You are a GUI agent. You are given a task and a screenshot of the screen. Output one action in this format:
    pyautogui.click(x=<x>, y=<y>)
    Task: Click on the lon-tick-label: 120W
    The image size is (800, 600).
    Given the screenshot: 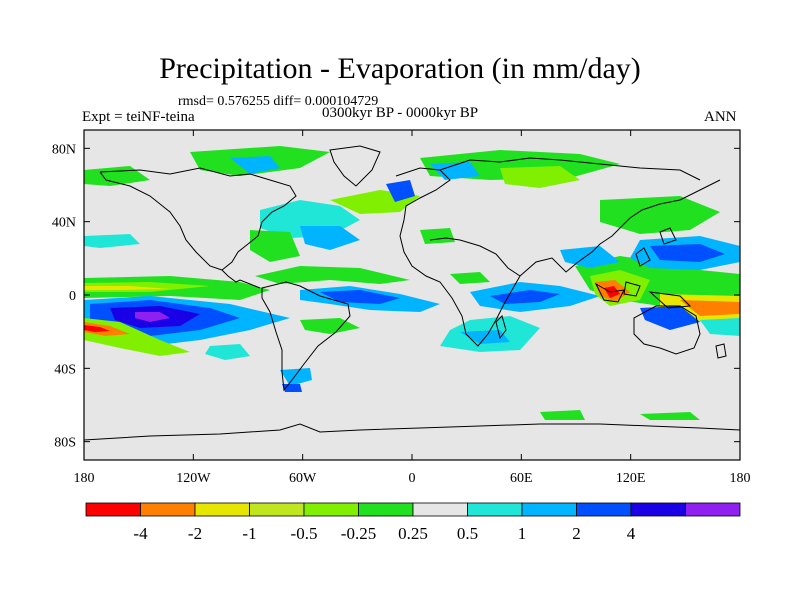 What is the action you would take?
    pyautogui.click(x=193, y=478)
    